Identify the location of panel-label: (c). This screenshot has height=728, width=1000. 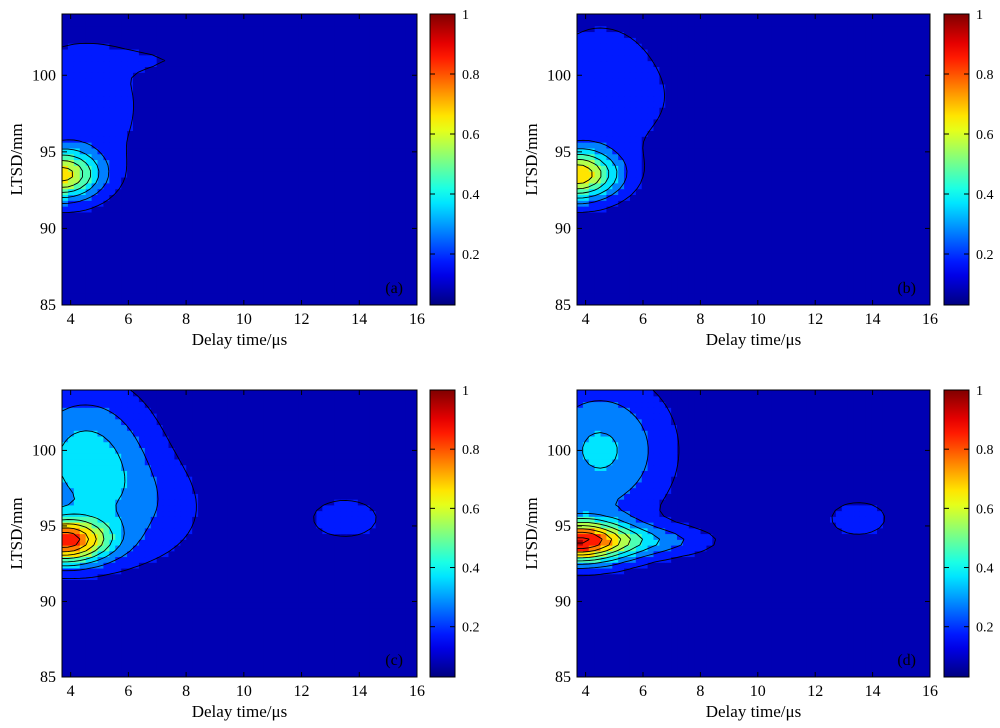
(394, 660).